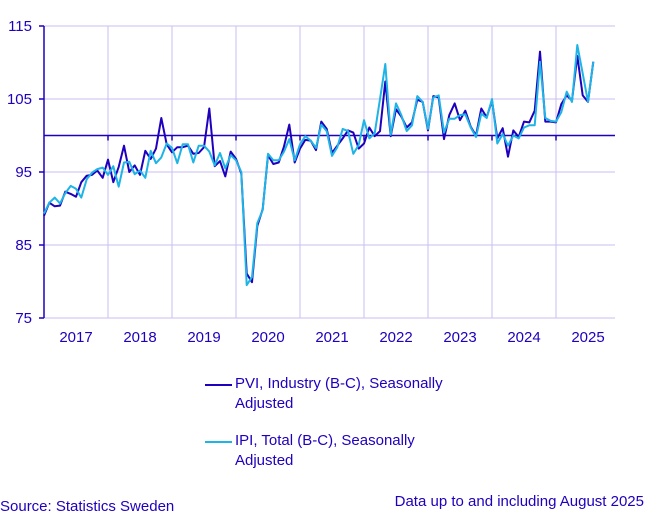 The image size is (648, 519). What do you see at coordinates (75, 337) in the screenshot?
I see `x-tick-label: 2017` at bounding box center [75, 337].